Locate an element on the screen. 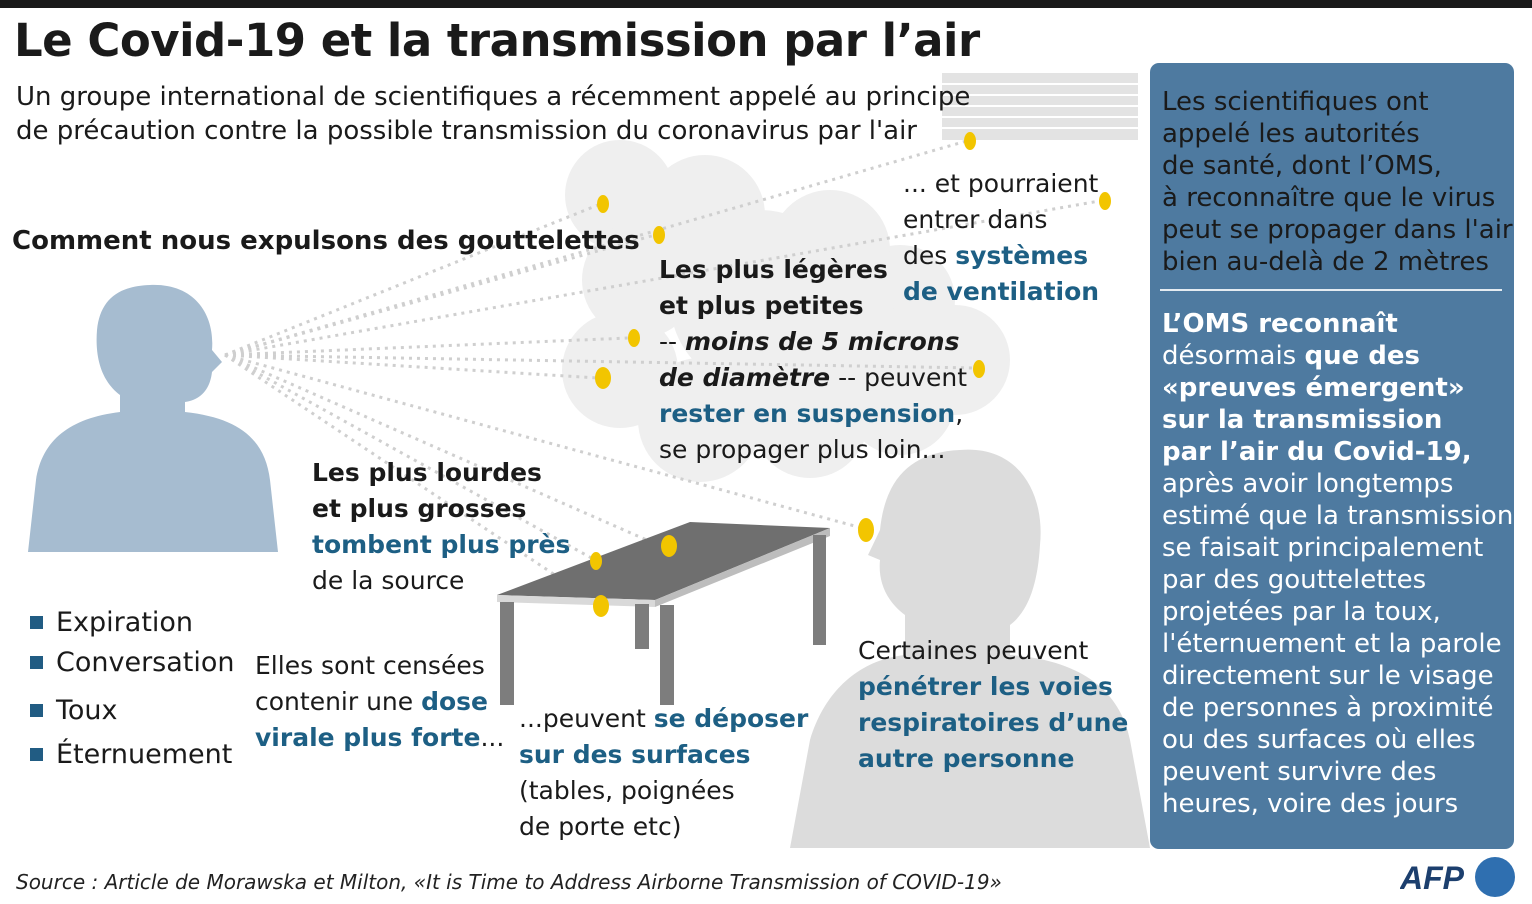 This screenshot has width=1532, height=904. caption-line: Les plus légères is located at coordinates (773, 269).